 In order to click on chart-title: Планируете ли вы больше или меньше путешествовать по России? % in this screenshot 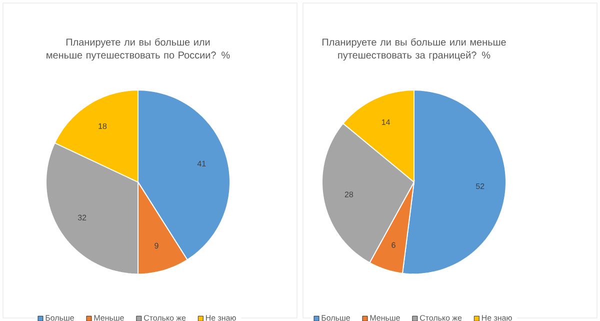, I will do `click(138, 49)`.